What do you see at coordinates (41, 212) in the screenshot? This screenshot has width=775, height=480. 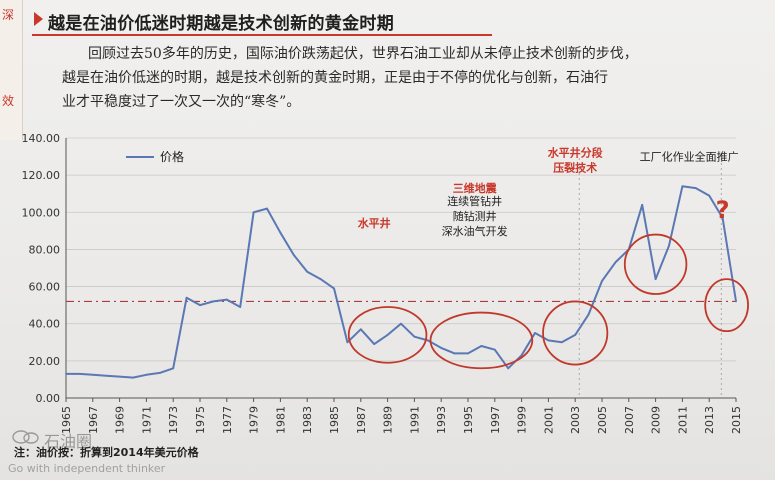 I see `y-tick-label: 100.00` at bounding box center [41, 212].